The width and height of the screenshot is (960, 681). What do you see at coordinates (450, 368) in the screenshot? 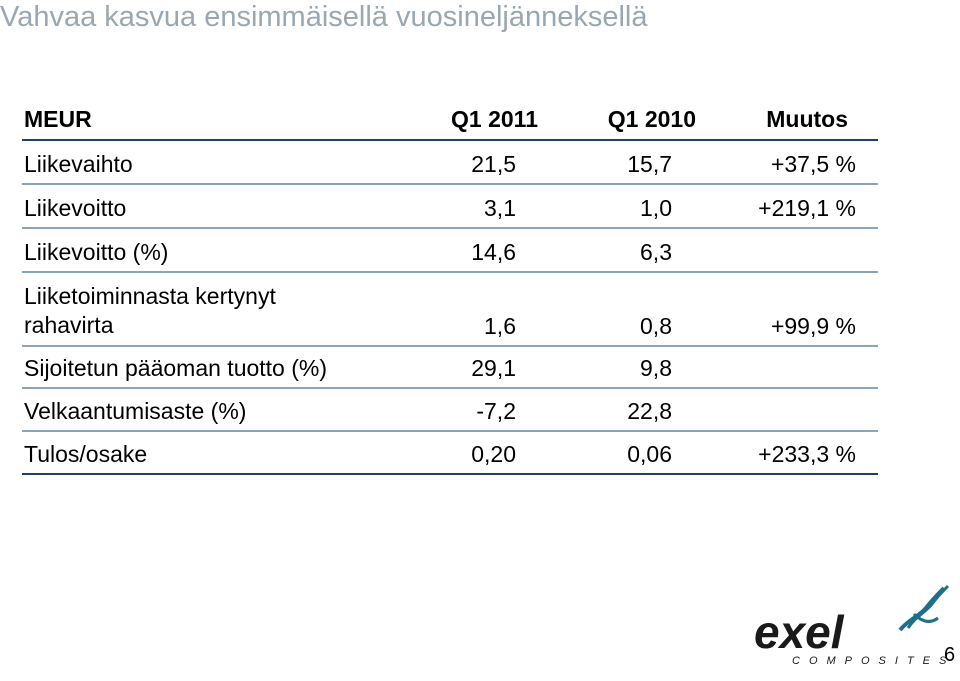
I see `table-row: Sijoitetun pääoman tuotto (%) 29,1 9,8` at bounding box center [450, 368].